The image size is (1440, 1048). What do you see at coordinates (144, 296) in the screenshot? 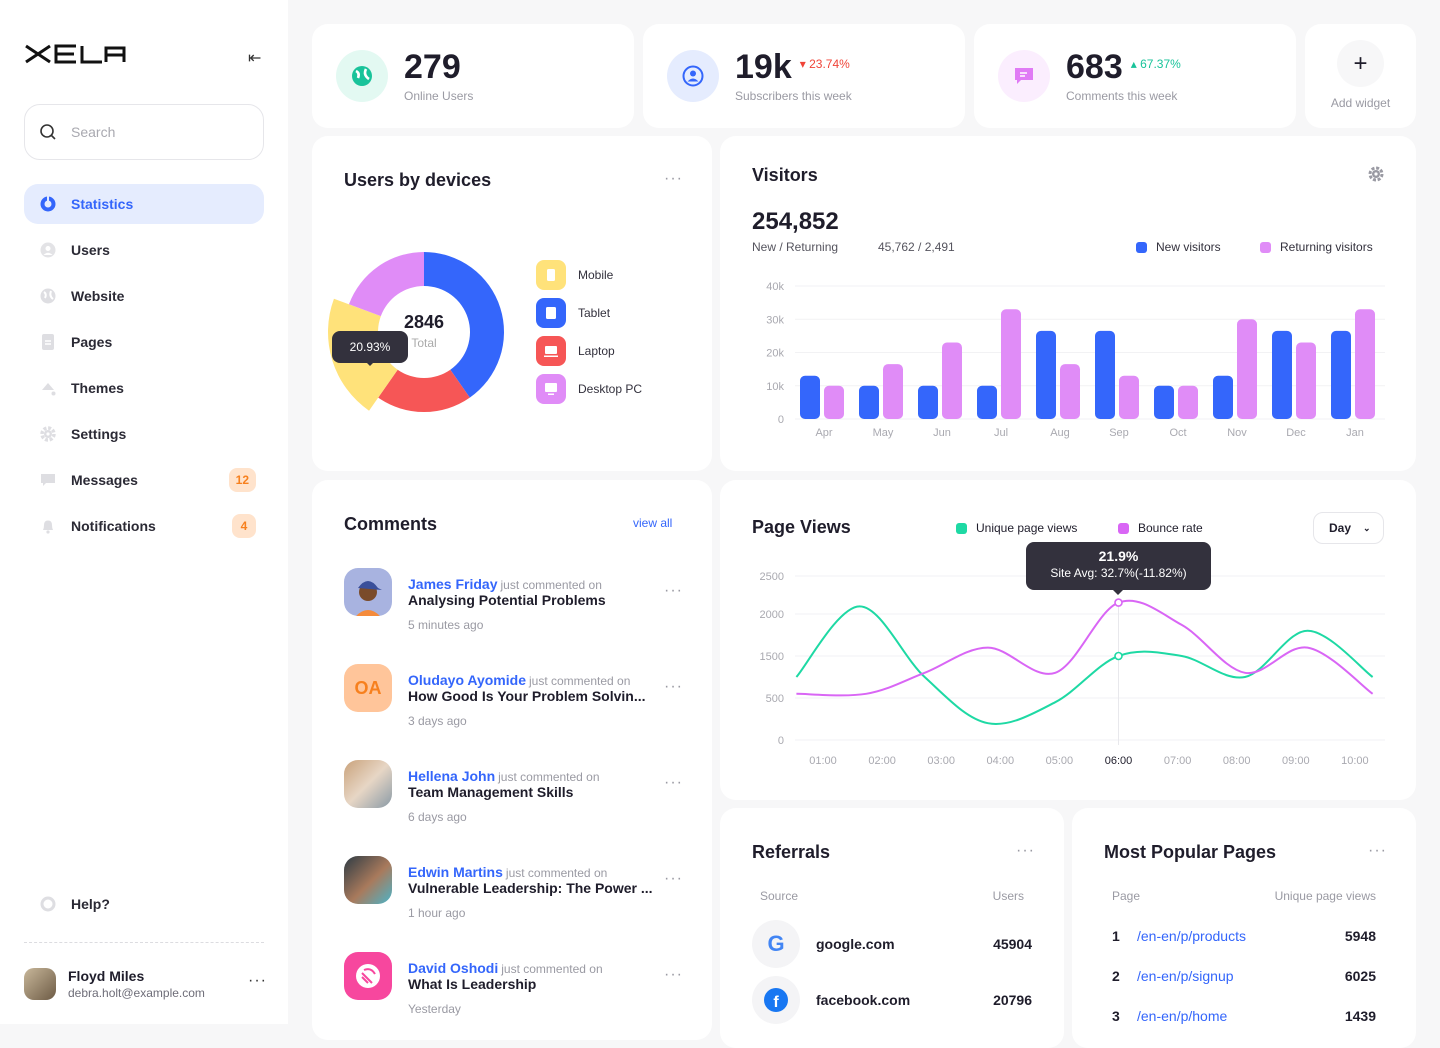
I see `sidebar-item-website: Website` at bounding box center [144, 296].